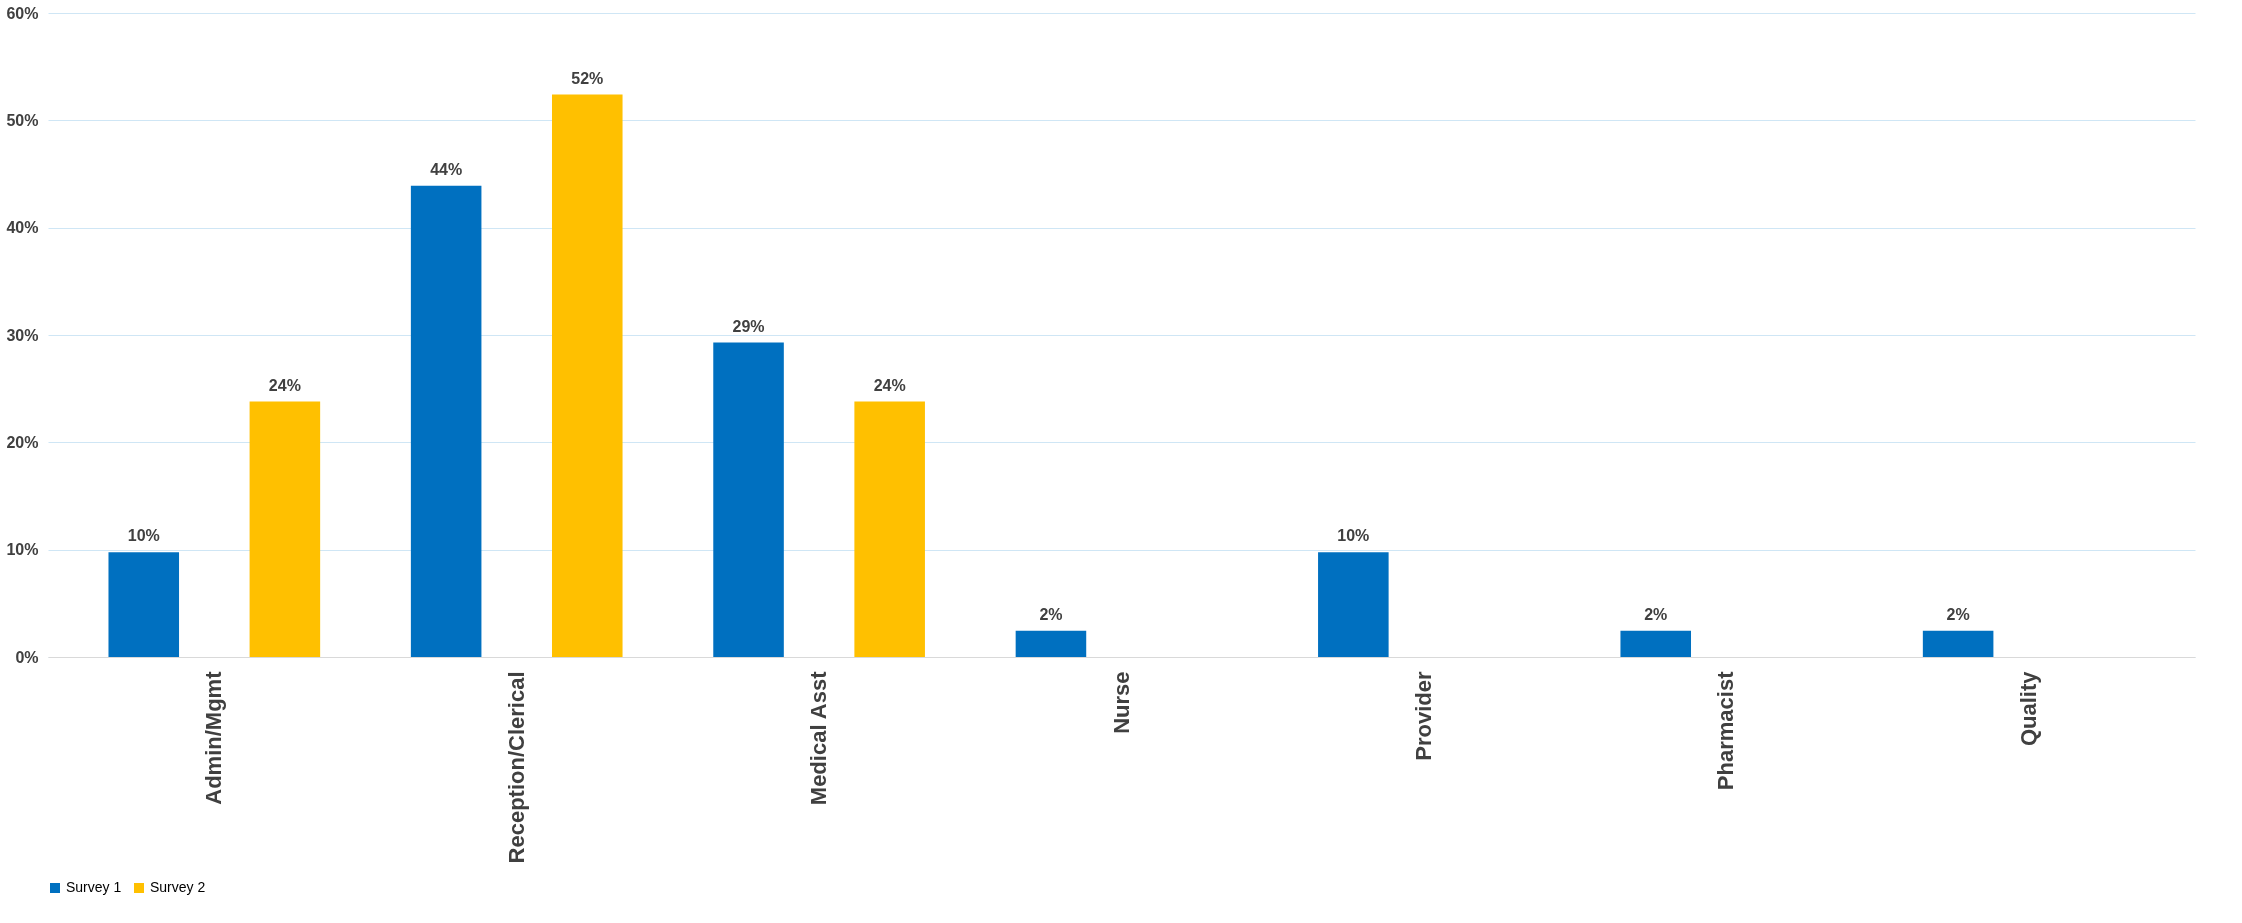 The width and height of the screenshot is (2242, 923). I want to click on y-tick-label: 50%, so click(22, 120).